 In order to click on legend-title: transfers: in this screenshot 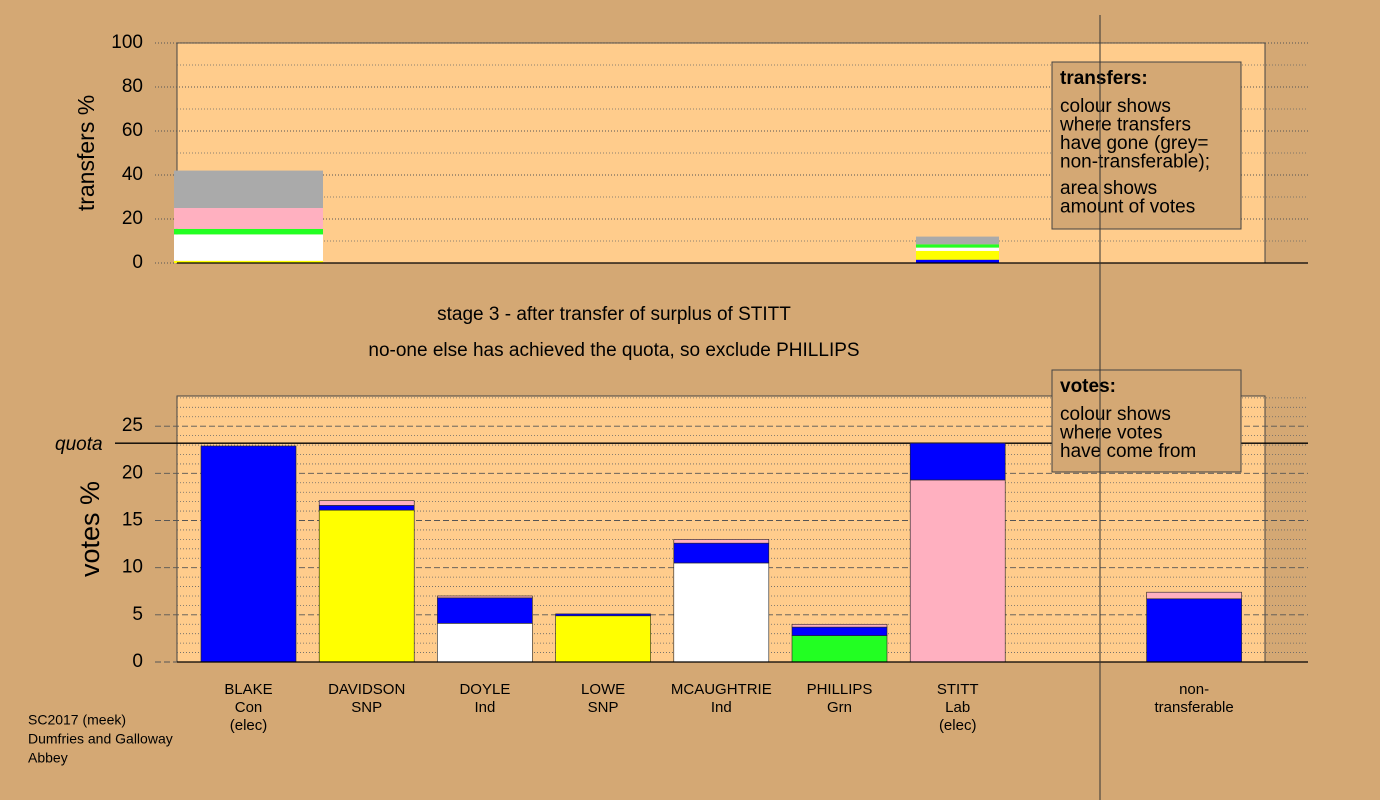, I will do `click(1104, 78)`.